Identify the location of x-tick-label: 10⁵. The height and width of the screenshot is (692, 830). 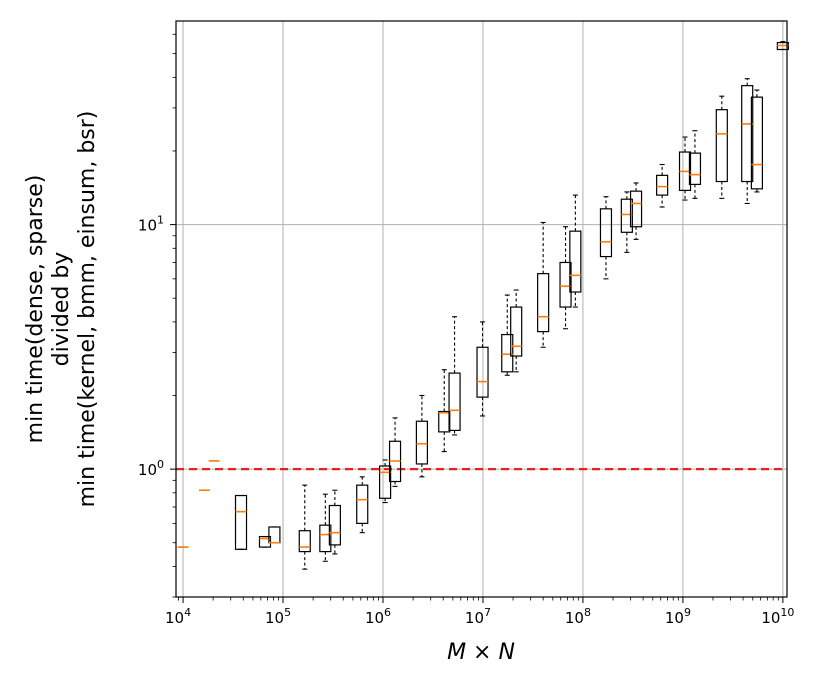
(278, 616).